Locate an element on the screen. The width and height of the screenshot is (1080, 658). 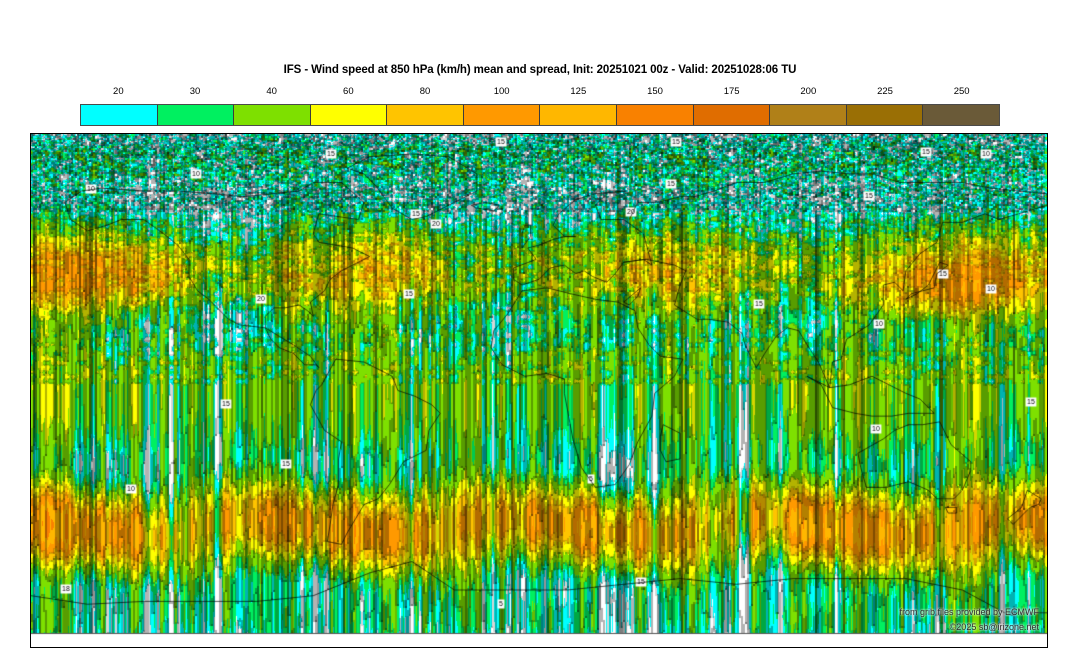
colorbar-gradient is located at coordinates (540, 115).